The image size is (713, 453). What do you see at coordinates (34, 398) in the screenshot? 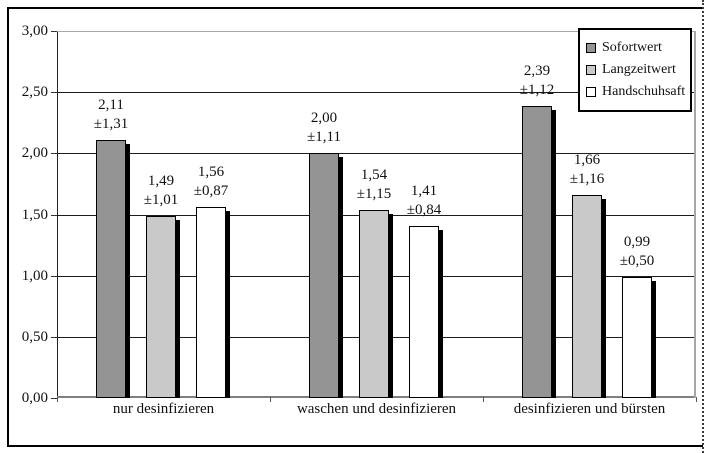
I see `y-axis-tick-label: 0,00` at bounding box center [34, 398].